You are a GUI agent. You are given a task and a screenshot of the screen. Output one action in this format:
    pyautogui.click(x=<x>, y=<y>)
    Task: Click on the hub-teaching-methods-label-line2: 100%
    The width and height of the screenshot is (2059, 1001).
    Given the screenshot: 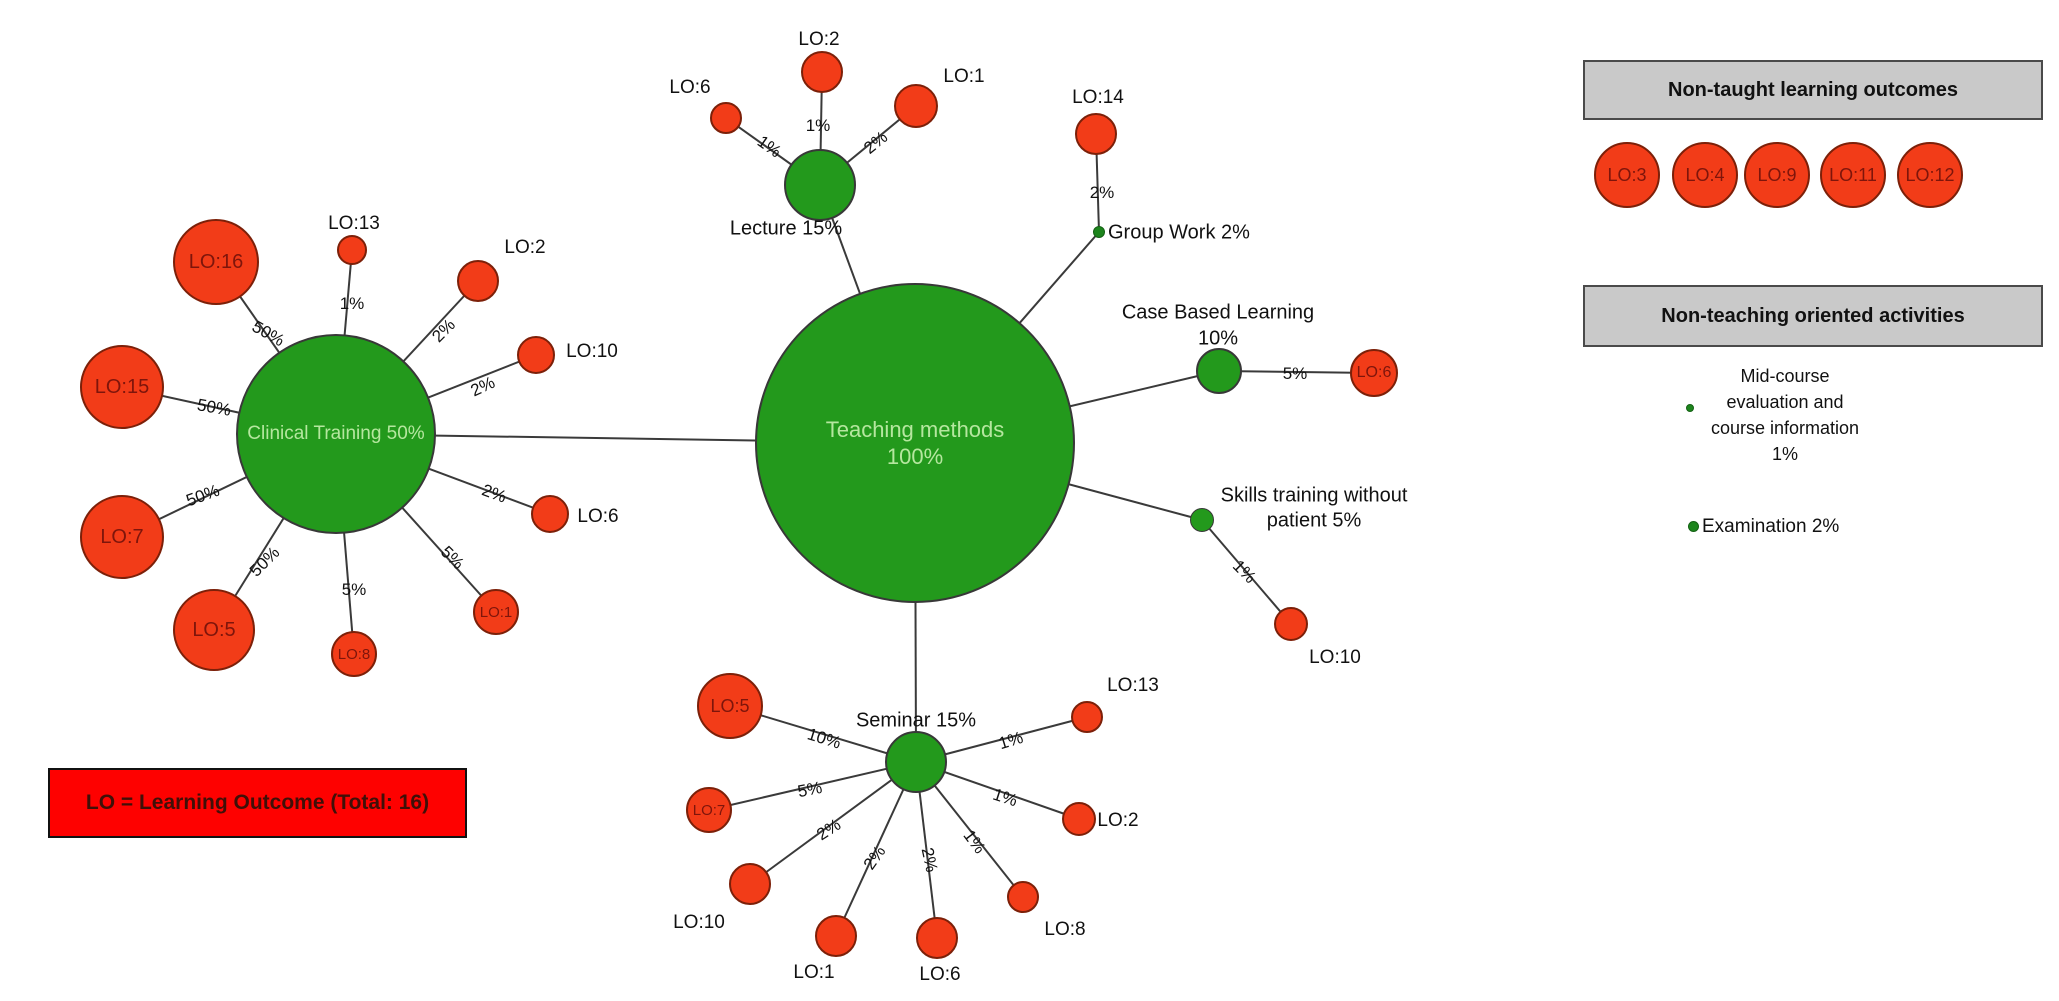 What is the action you would take?
    pyautogui.click(x=915, y=456)
    